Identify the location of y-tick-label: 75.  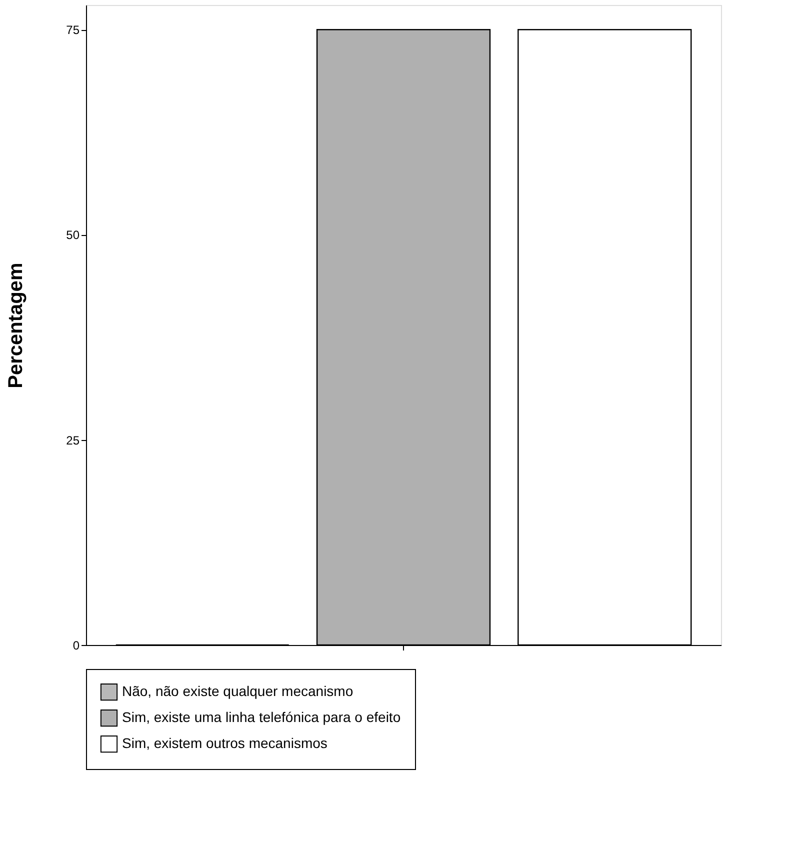
(73, 30).